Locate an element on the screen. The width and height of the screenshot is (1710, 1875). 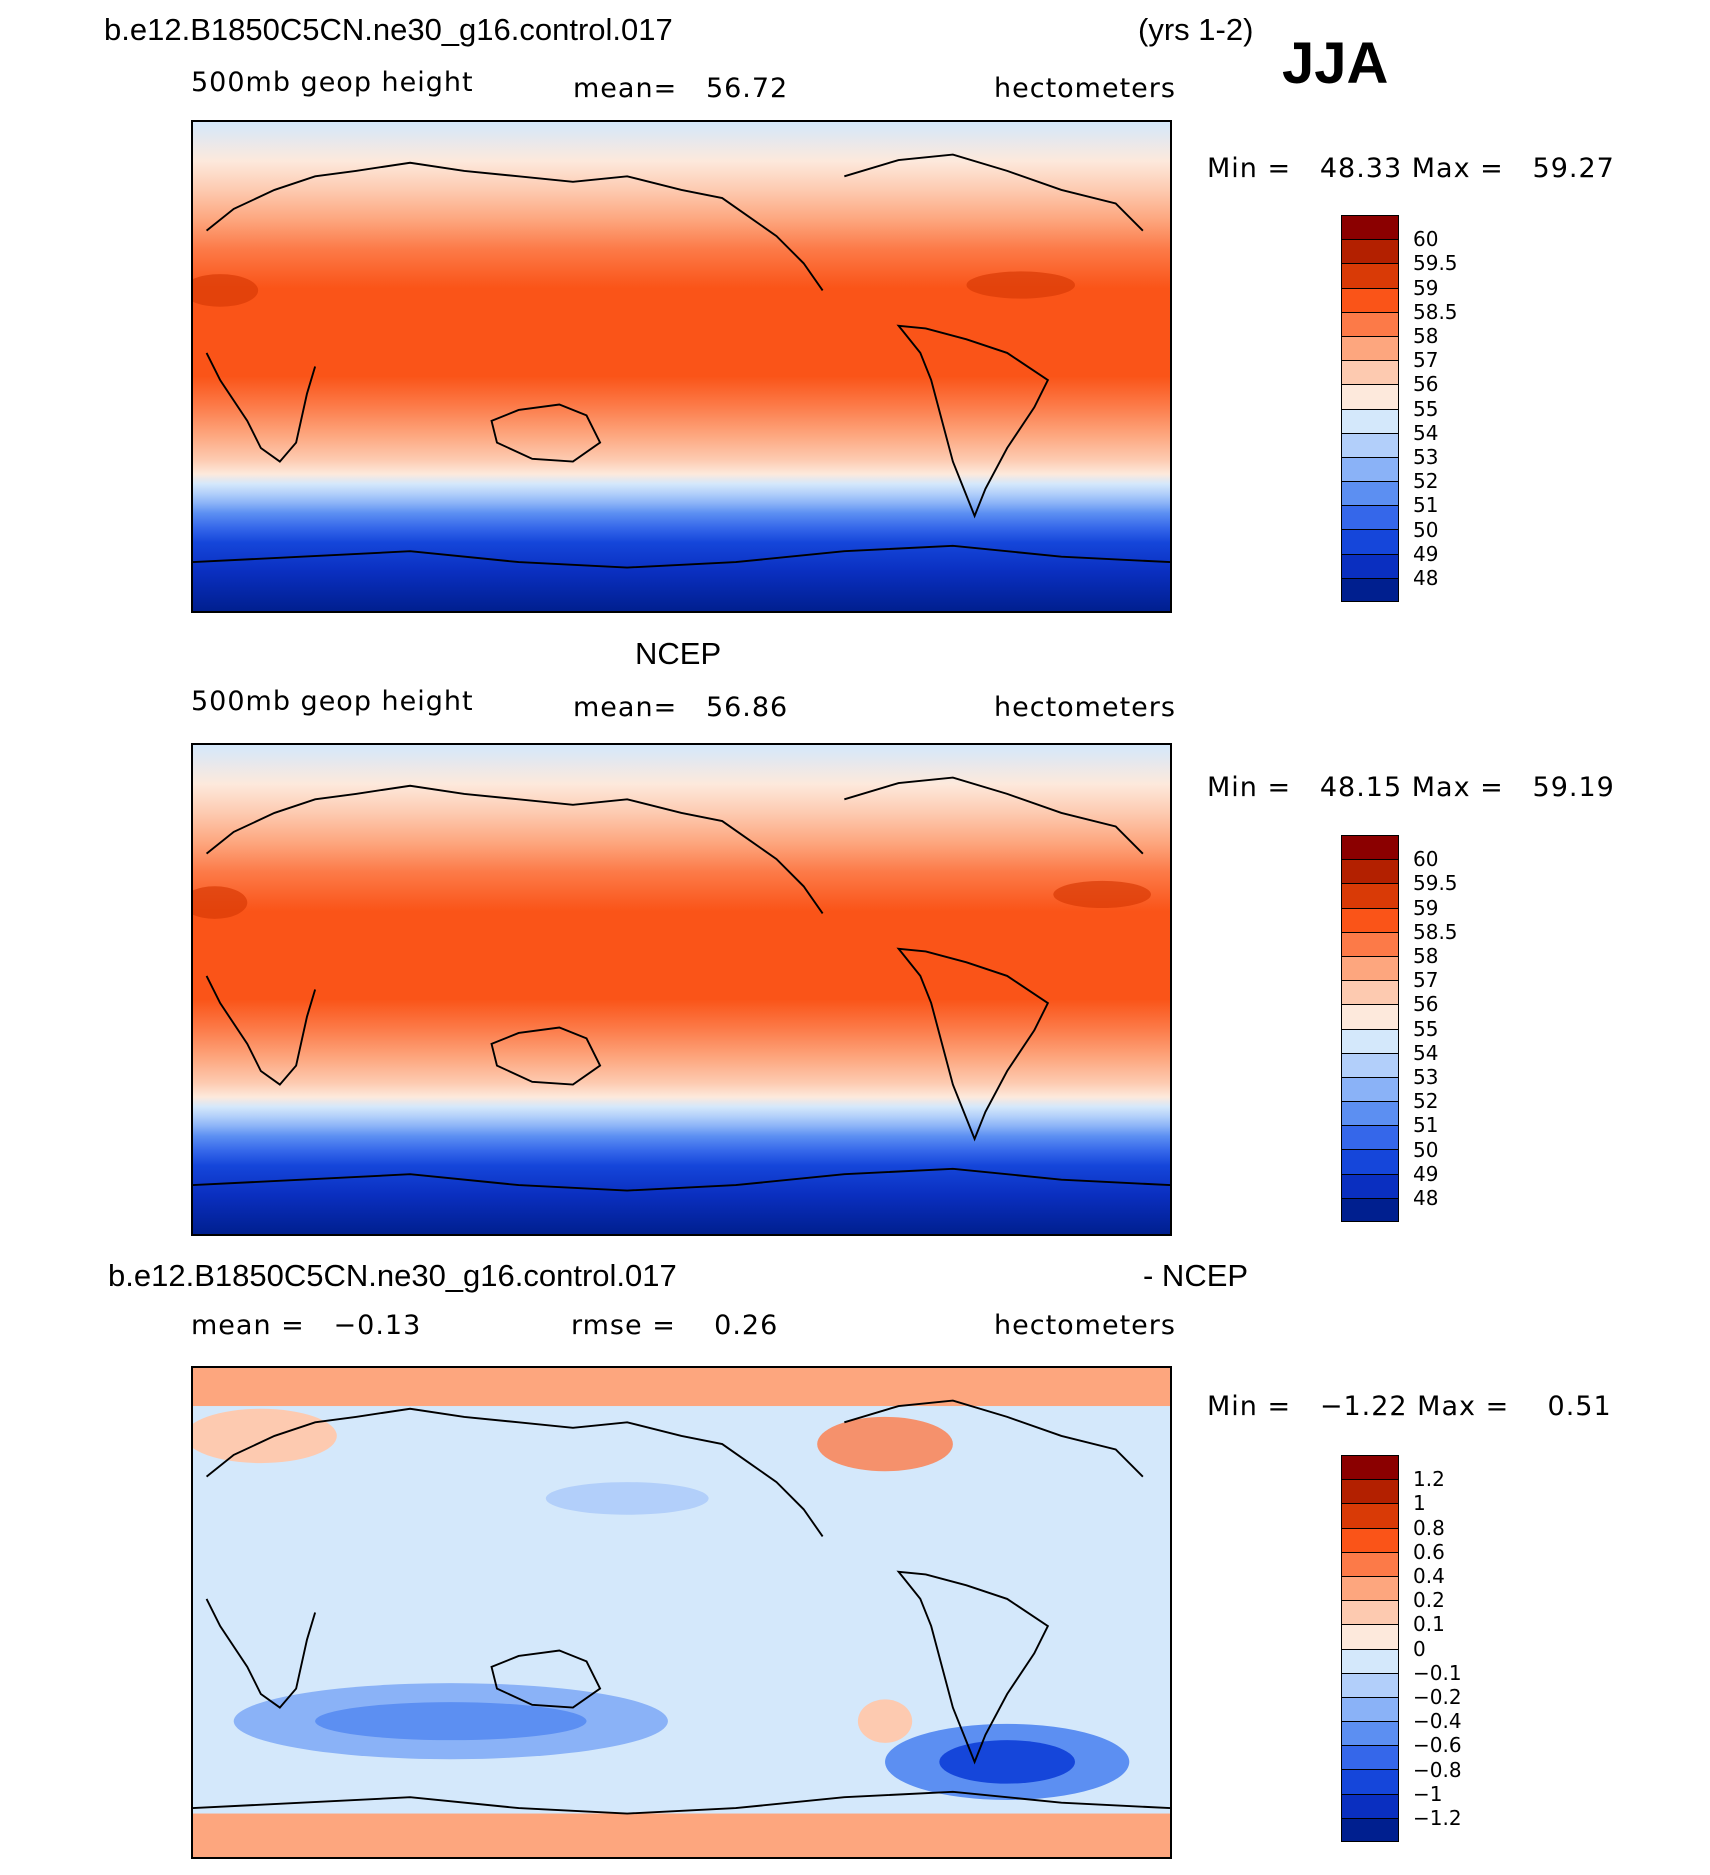
colorbar-obs is located at coordinates (1370, 1028).